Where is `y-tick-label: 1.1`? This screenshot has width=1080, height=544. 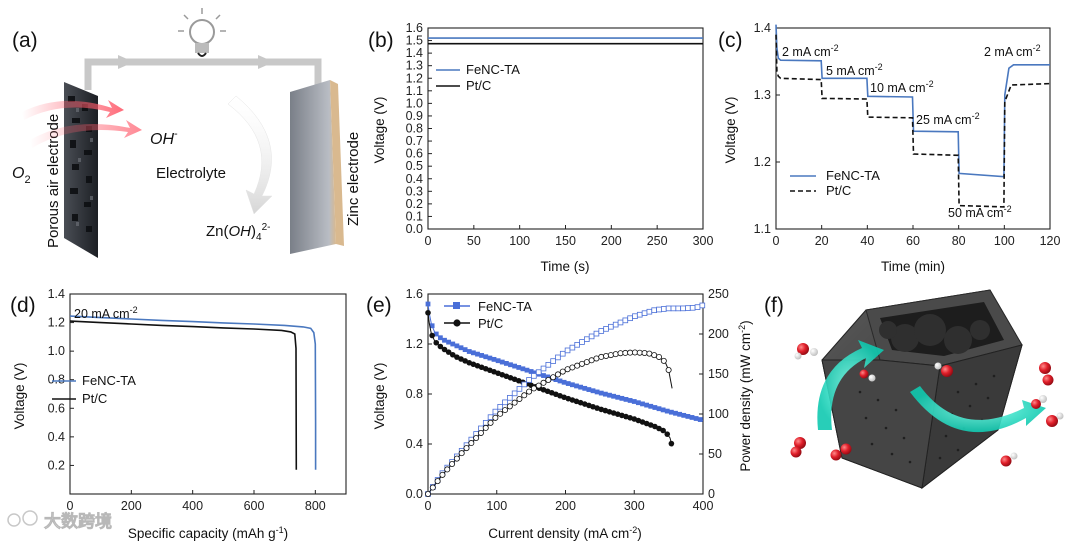 y-tick-label: 1.1 is located at coordinates (414, 91).